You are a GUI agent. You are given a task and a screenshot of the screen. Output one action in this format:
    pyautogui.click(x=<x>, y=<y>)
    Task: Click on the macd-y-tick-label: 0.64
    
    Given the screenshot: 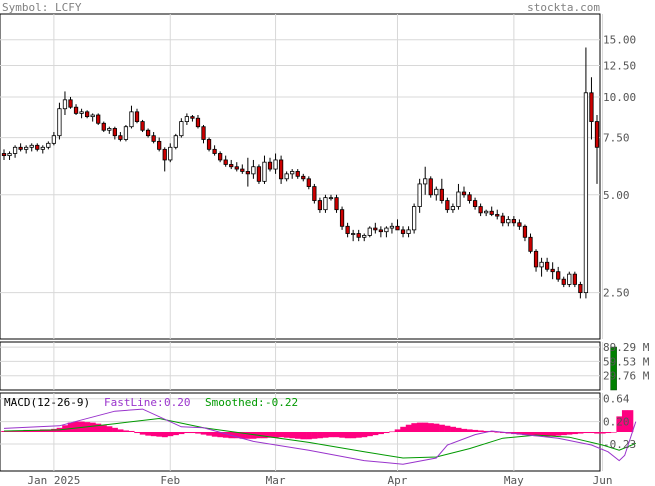 What is the action you would take?
    pyautogui.click(x=616, y=399)
    